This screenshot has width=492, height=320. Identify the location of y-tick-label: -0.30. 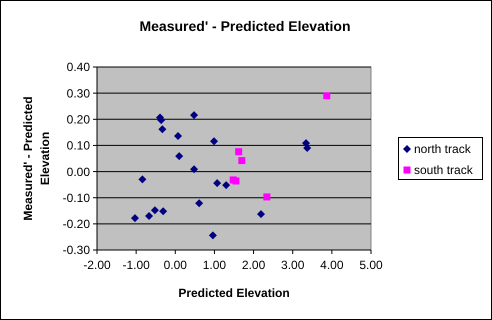
(76, 250).